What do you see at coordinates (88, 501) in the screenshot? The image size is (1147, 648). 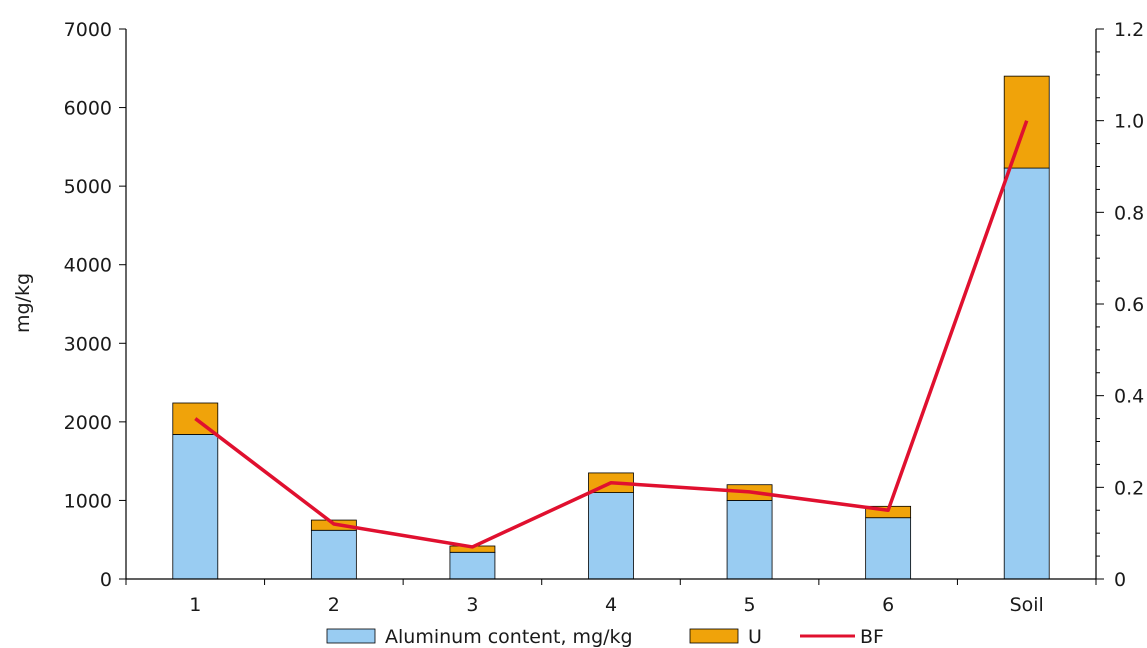 I see `left-tick-label: 1000` at bounding box center [88, 501].